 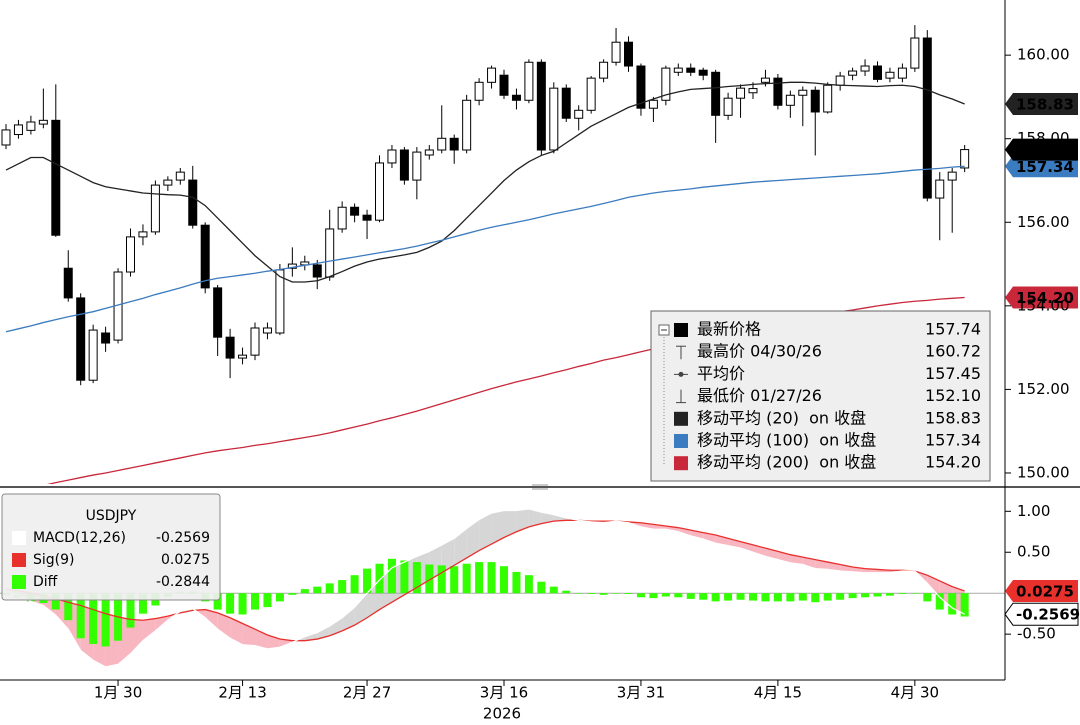 What do you see at coordinates (681, 374) in the screenshot?
I see `legend-icon` at bounding box center [681, 374].